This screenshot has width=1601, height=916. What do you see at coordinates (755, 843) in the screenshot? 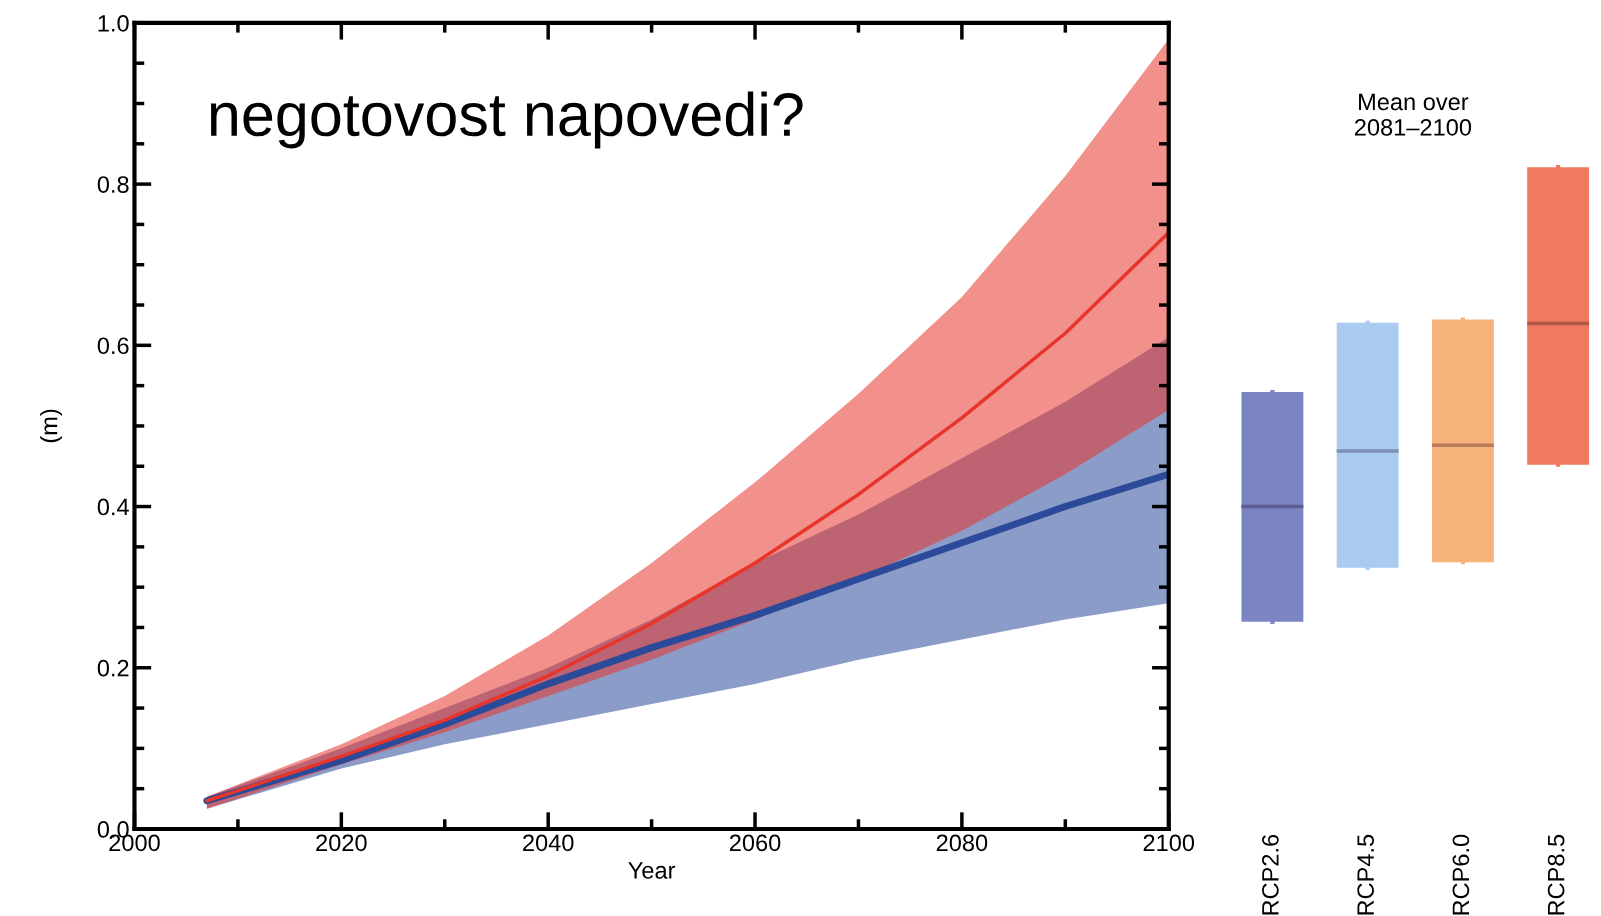
I see `x-tick-label: 2060` at bounding box center [755, 843].